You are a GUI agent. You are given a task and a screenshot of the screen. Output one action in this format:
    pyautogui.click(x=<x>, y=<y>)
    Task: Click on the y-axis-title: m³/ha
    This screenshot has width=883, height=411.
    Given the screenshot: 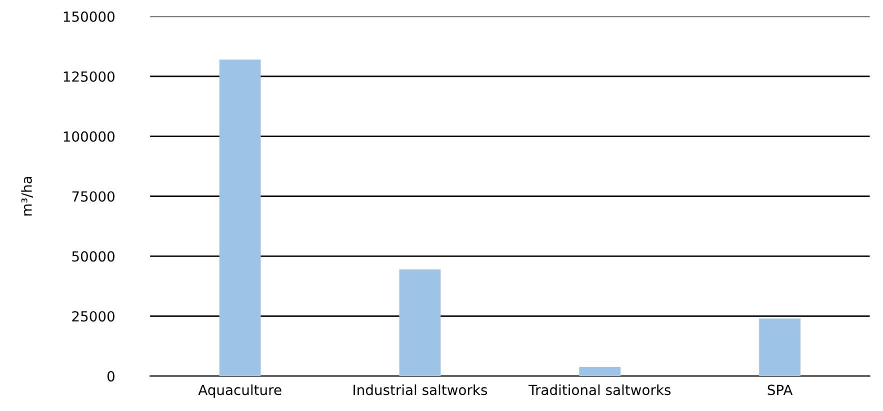 What is the action you would take?
    pyautogui.click(x=27, y=196)
    